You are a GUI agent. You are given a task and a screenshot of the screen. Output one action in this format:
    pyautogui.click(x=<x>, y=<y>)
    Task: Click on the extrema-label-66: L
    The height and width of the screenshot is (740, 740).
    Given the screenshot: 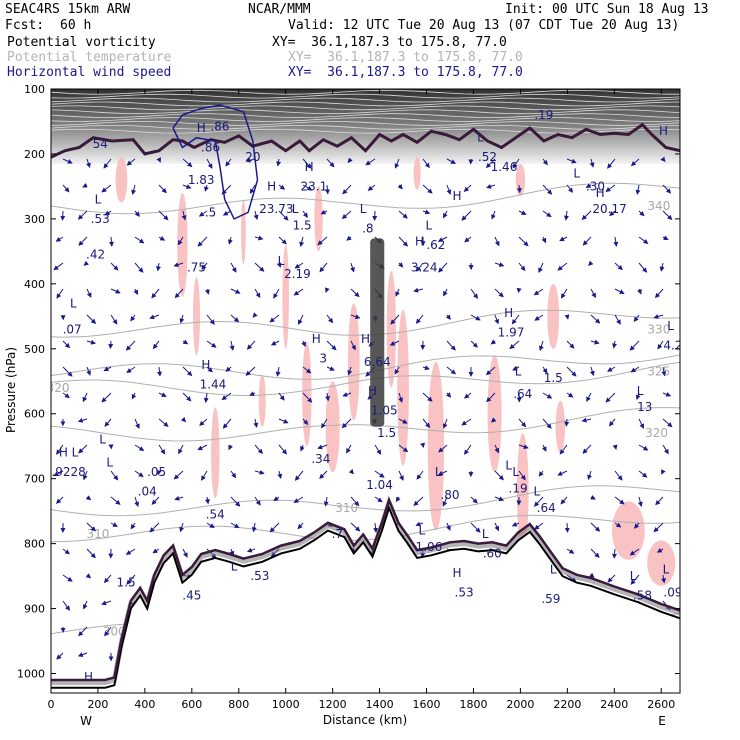 What is the action you would take?
    pyautogui.click(x=633, y=576)
    